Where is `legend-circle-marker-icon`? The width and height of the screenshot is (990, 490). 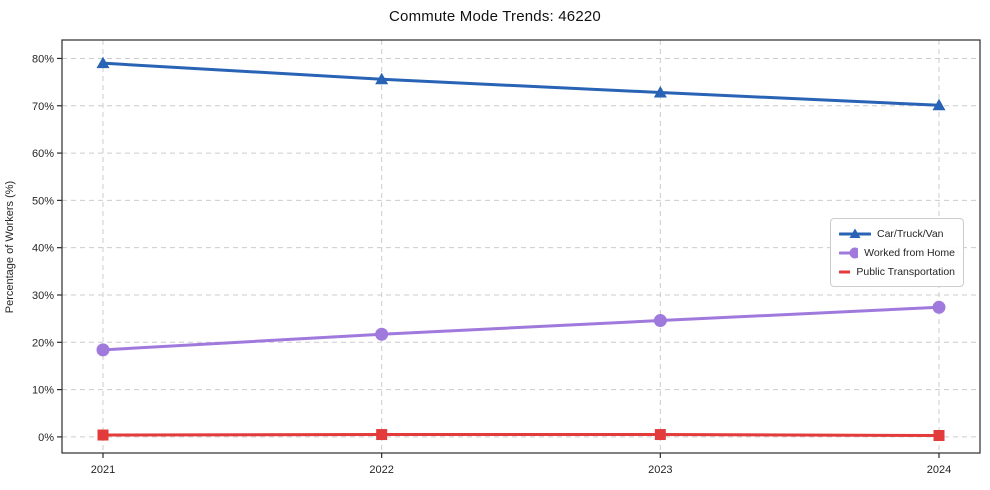 legend-circle-marker-icon is located at coordinates (849, 252).